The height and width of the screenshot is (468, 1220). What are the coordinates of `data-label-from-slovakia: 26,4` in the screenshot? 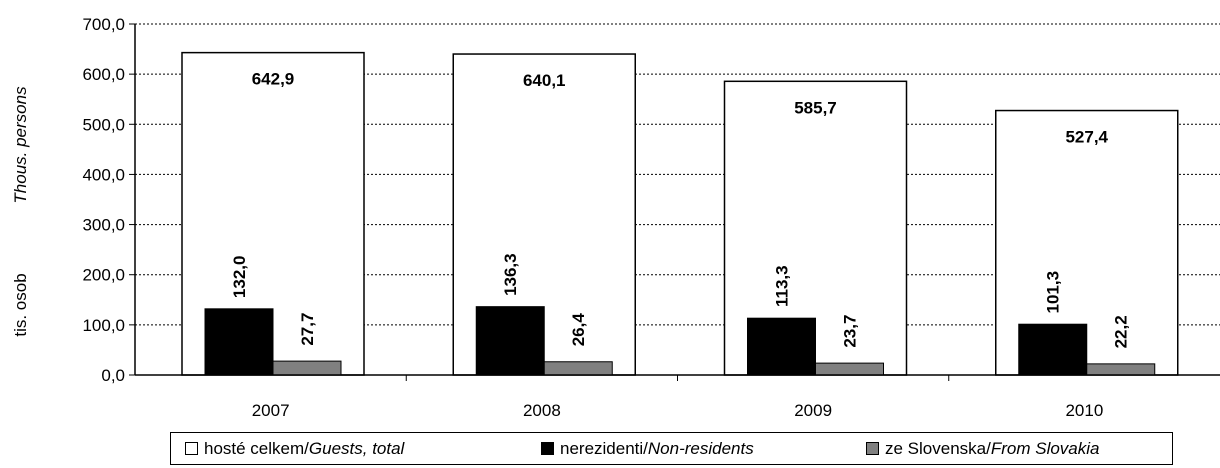 It's located at (578, 330).